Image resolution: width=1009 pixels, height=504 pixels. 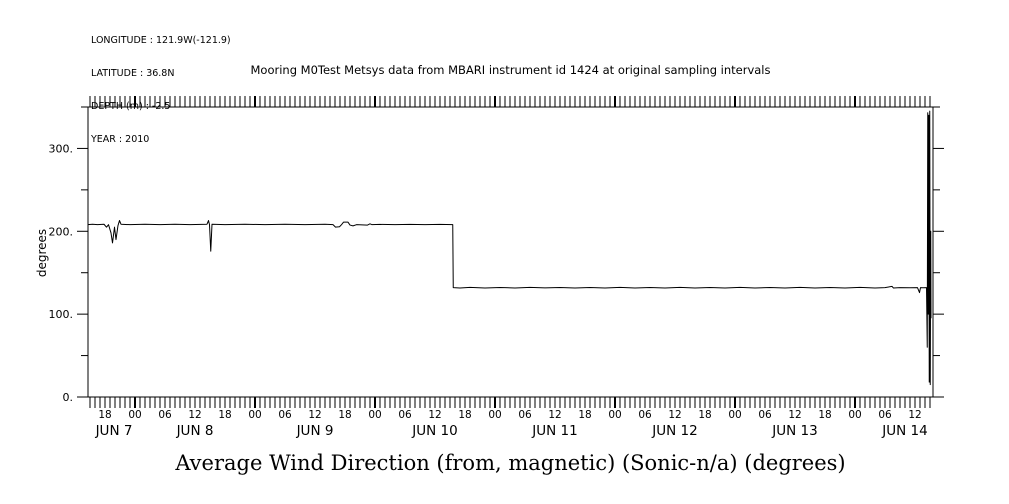 What do you see at coordinates (114, 431) in the screenshot?
I see `svg-text: JUN 7` at bounding box center [114, 431].